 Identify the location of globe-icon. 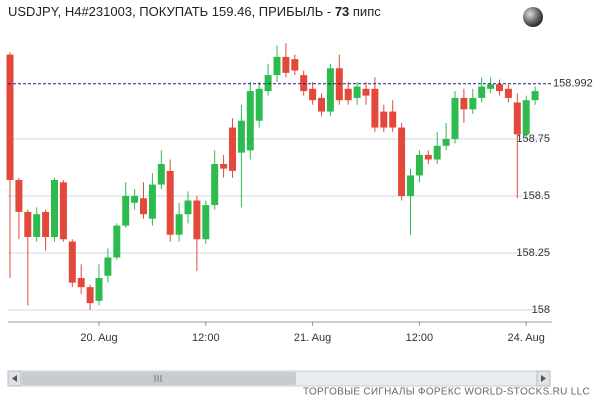
(533, 17).